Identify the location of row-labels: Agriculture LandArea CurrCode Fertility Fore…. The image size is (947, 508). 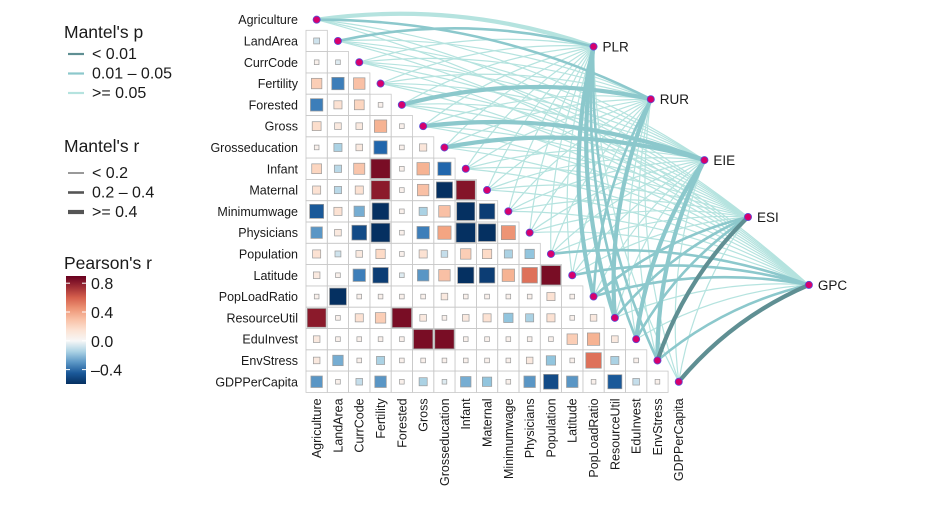
(254, 201).